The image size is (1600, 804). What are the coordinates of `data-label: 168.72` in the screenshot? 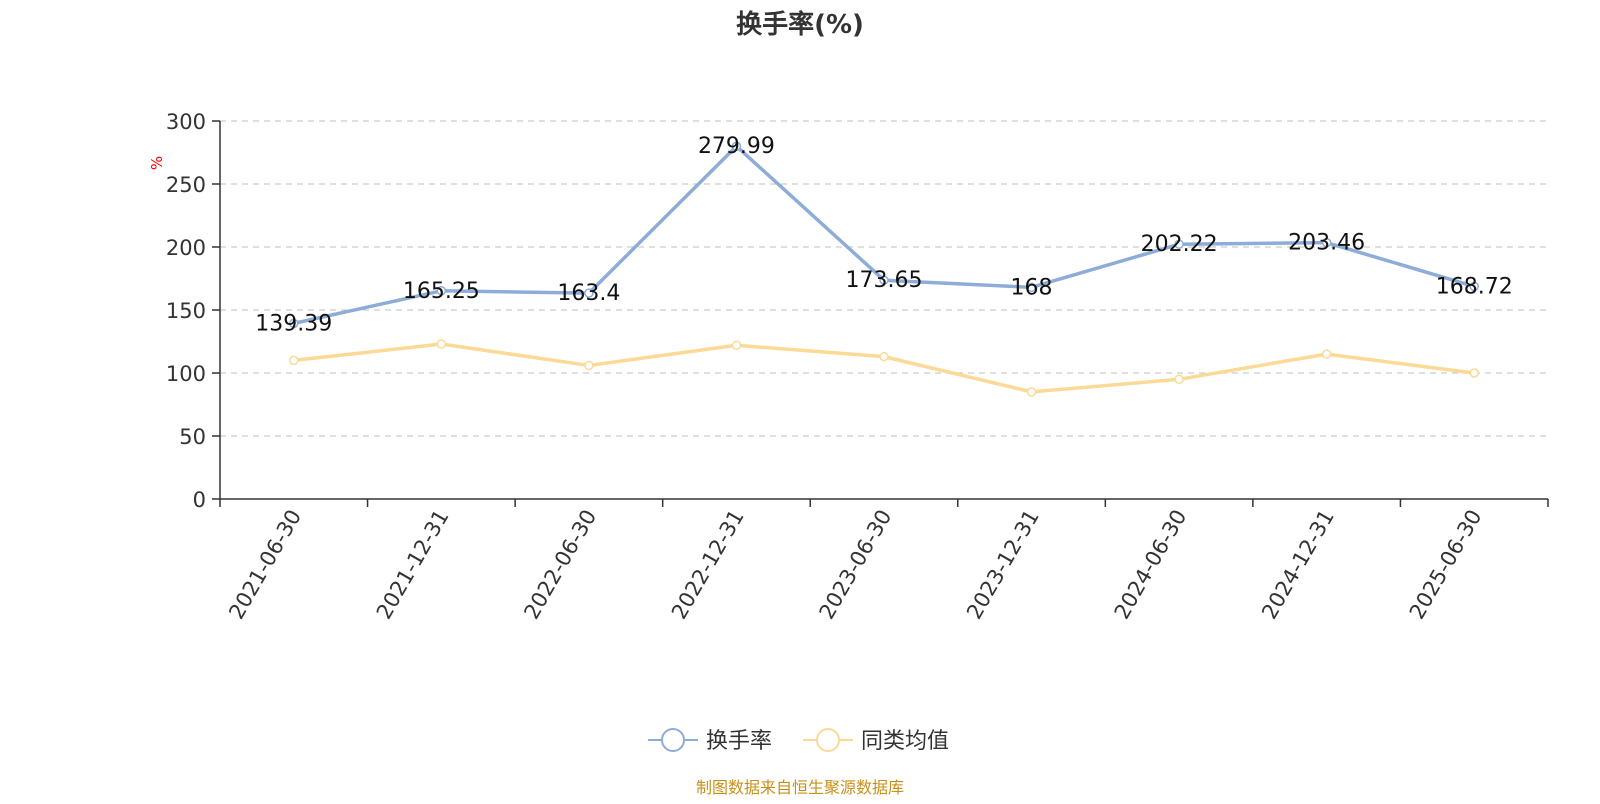 It's located at (1474, 286).